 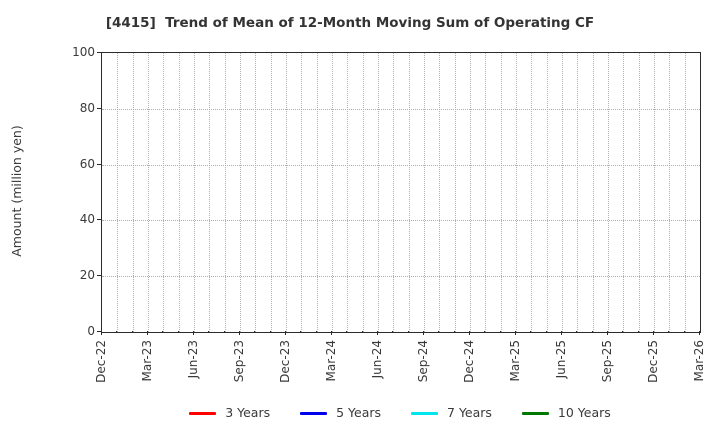 What do you see at coordinates (87, 107) in the screenshot?
I see `y-tick-label: 80` at bounding box center [87, 107].